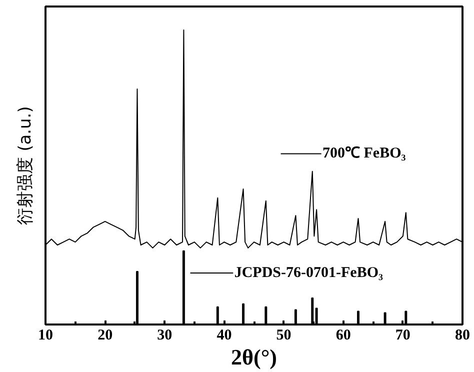 This screenshot has width=474, height=372. Describe the element at coordinates (254, 357) in the screenshot. I see `x-axis-title: 2θ(°)` at that location.